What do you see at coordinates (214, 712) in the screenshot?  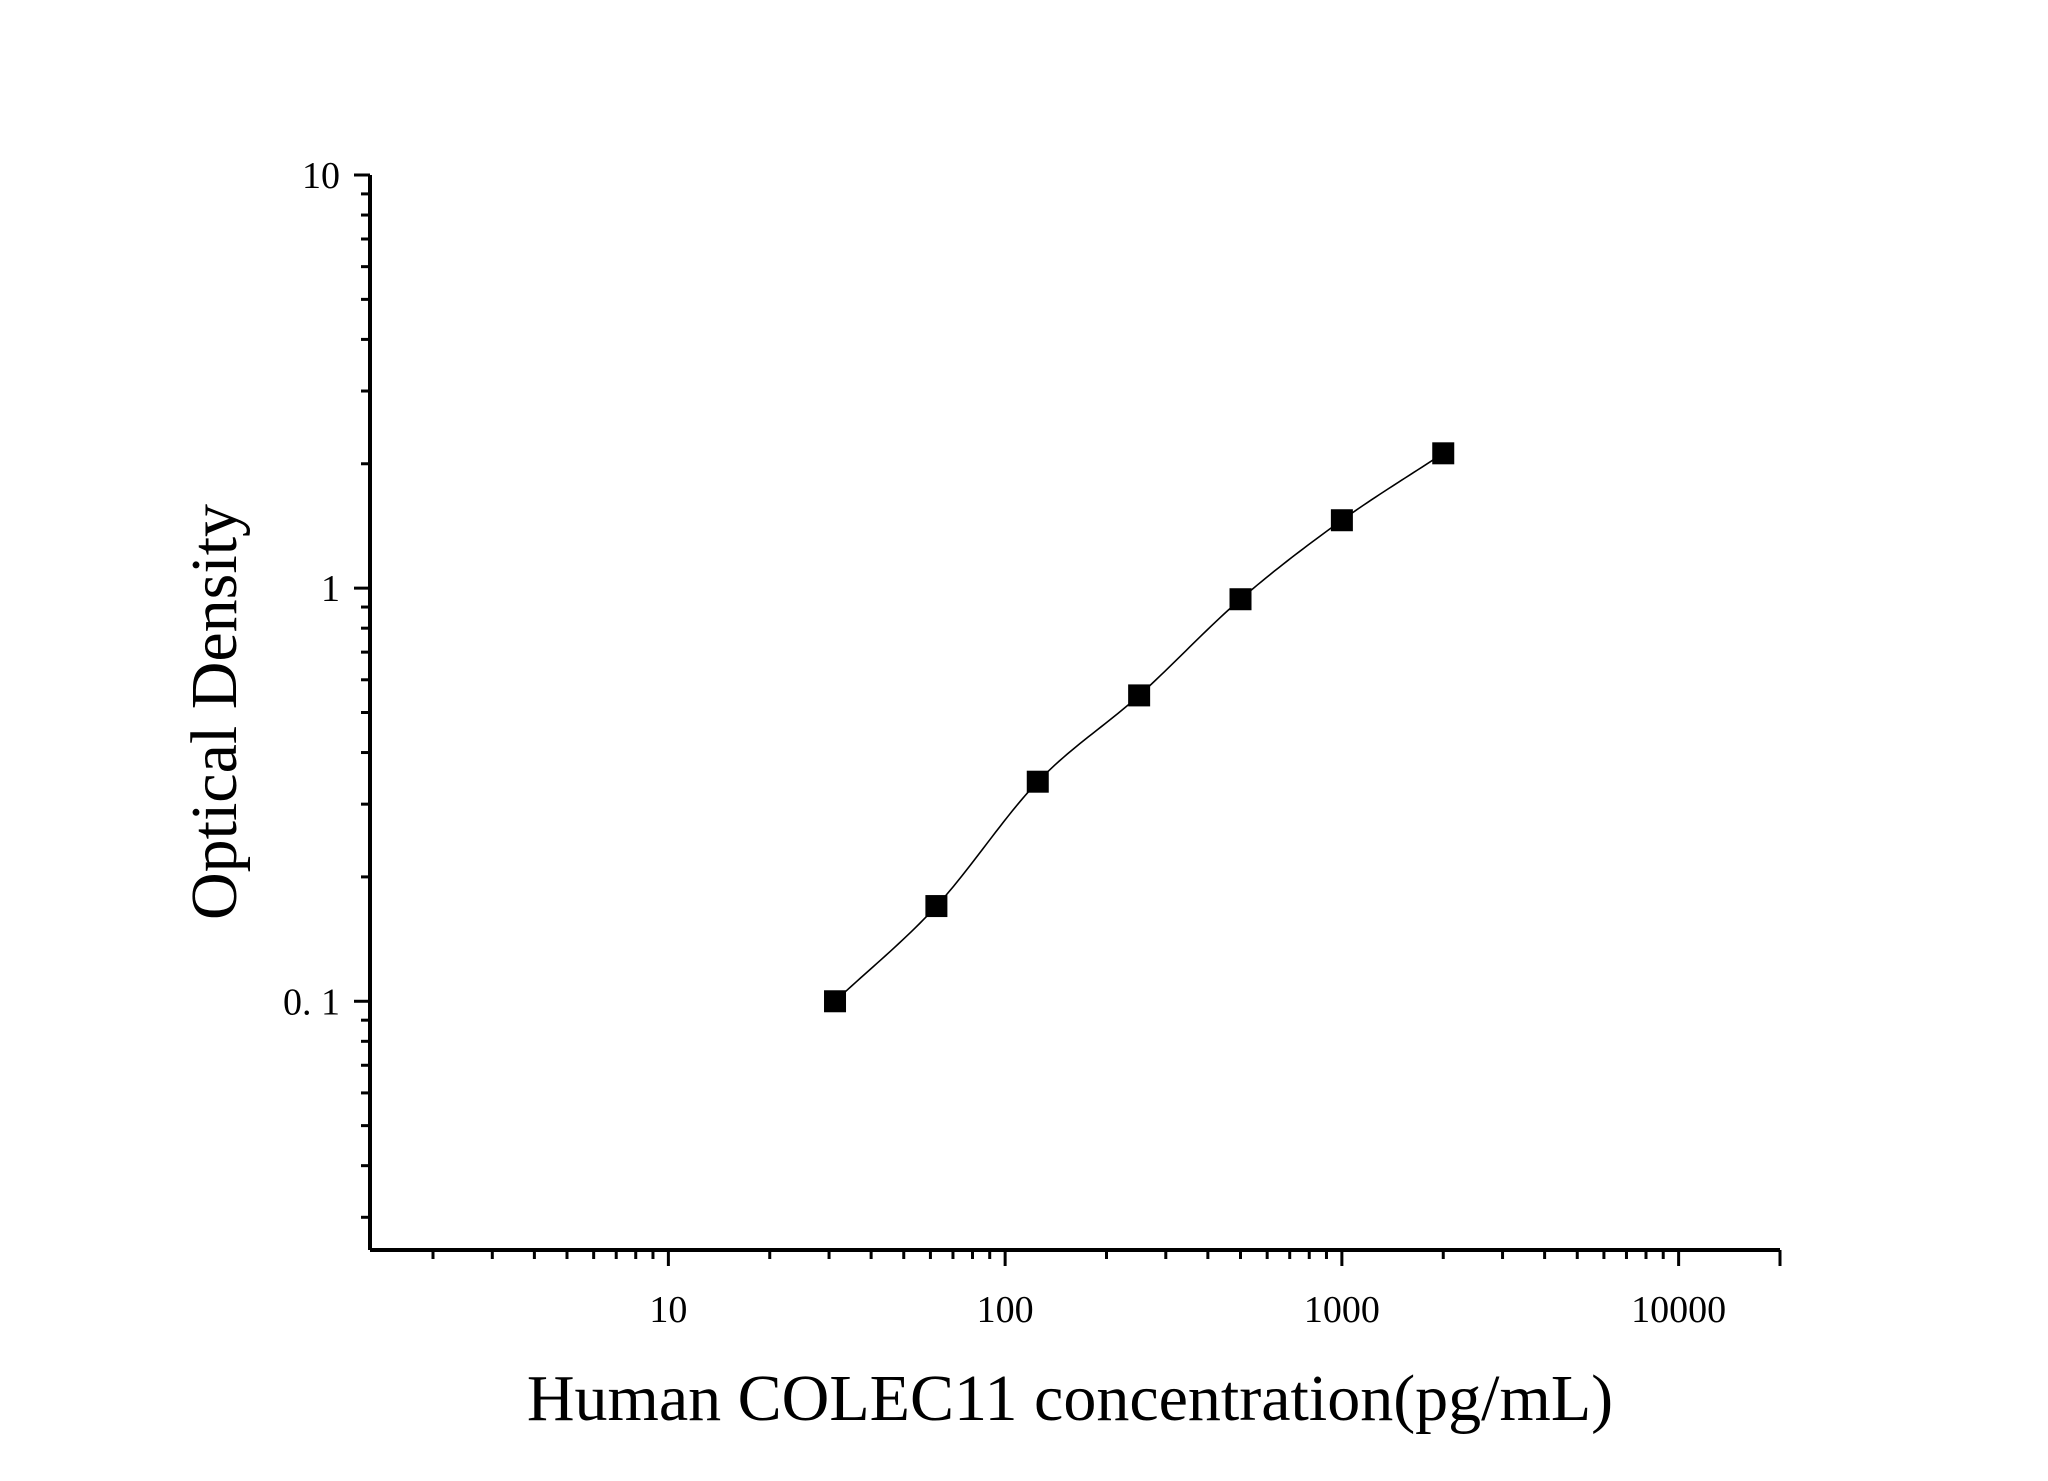 I see `y-axis-title: Optical Density` at bounding box center [214, 712].